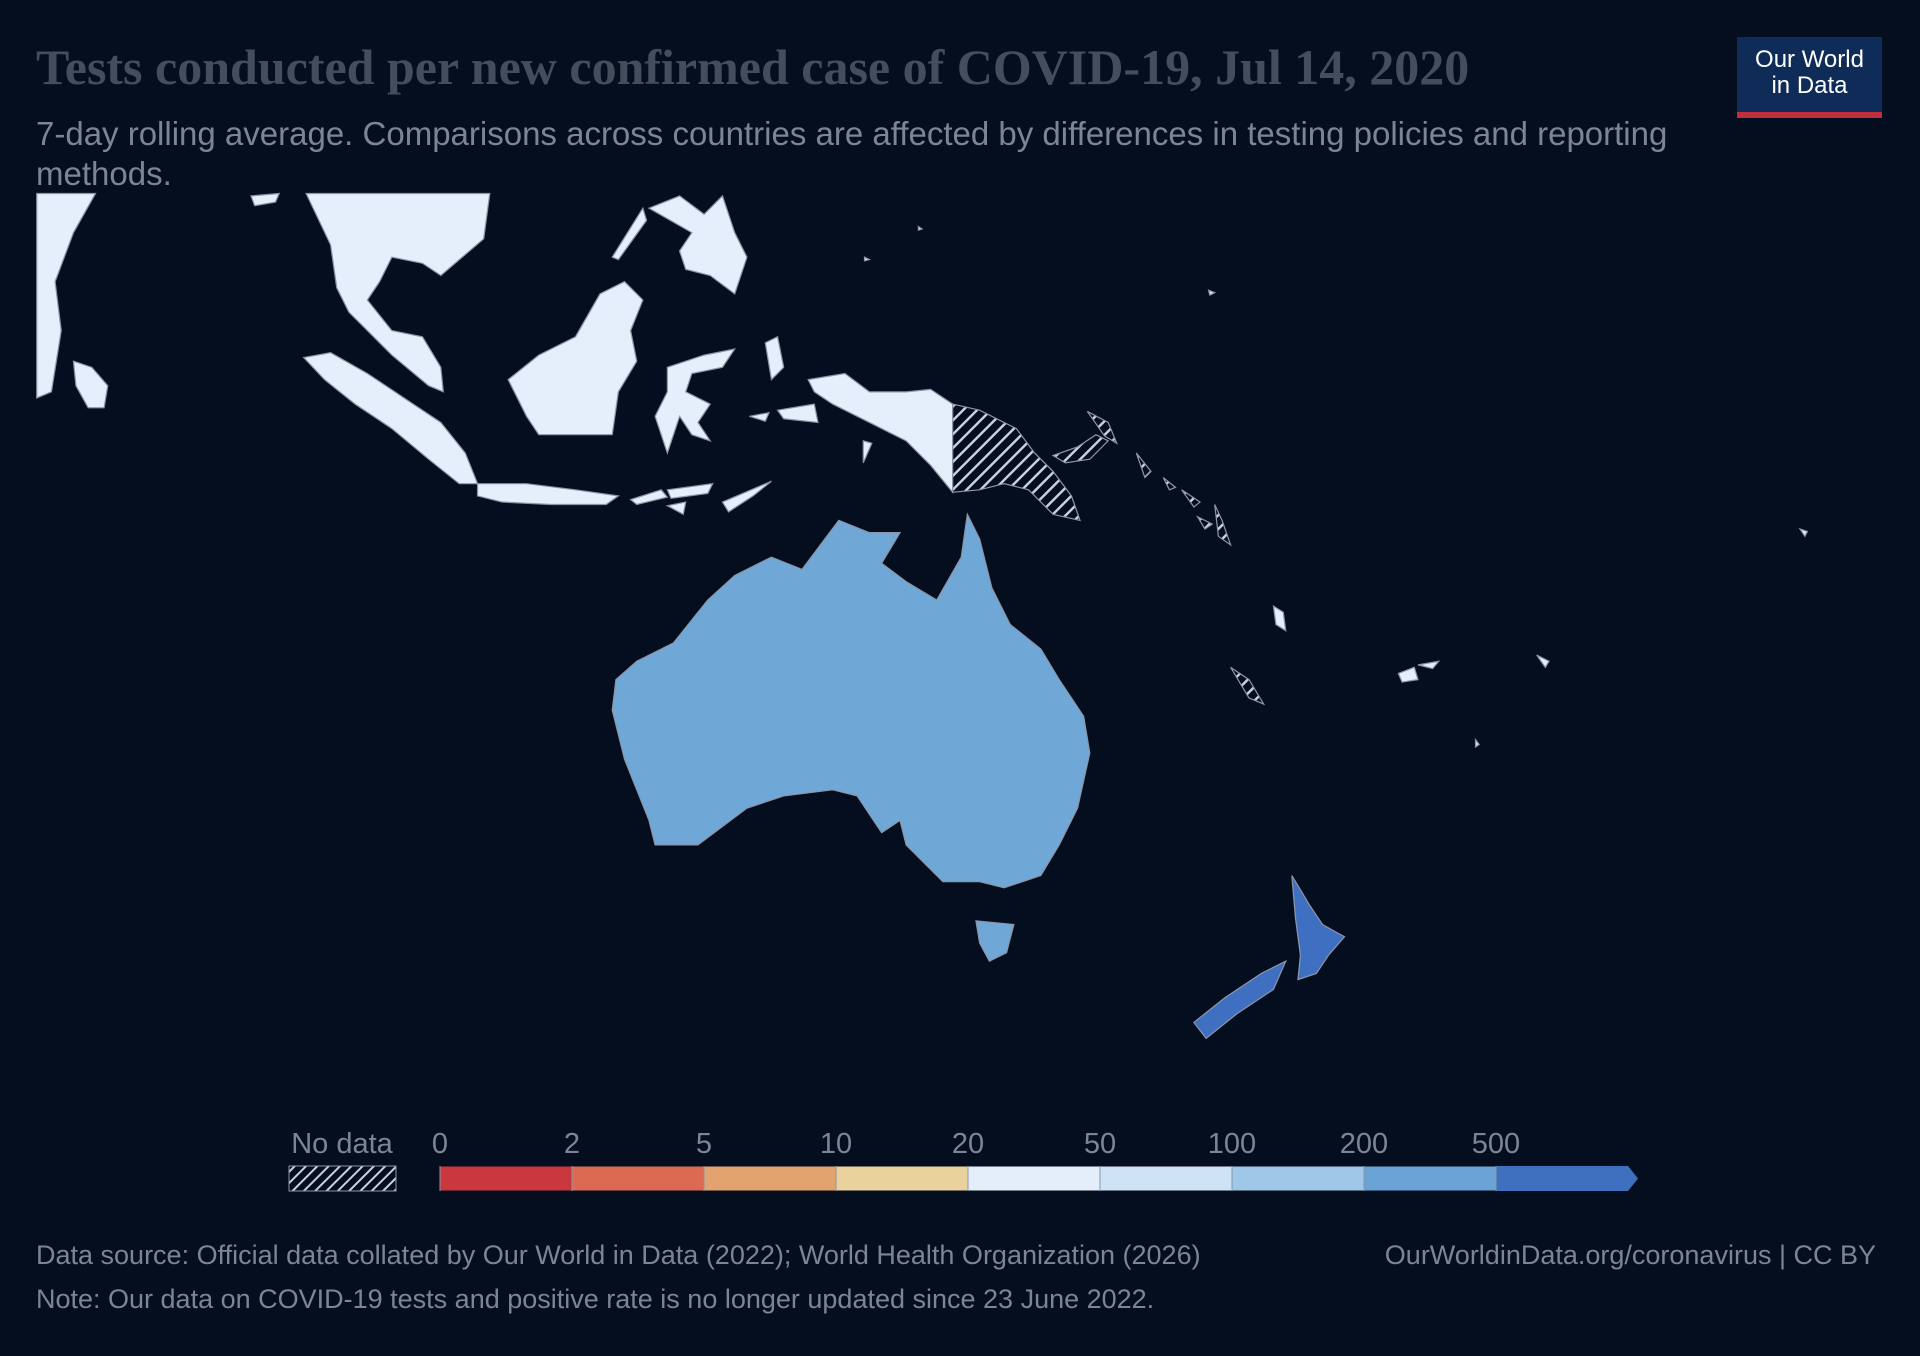 Image resolution: width=1920 pixels, height=1356 pixels. Describe the element at coordinates (265, 199) in the screenshot. I see `bangladesh` at that location.